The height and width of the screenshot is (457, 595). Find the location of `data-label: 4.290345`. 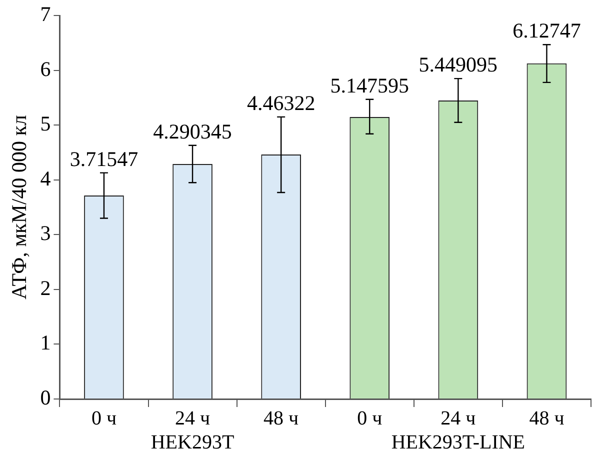

data-label: 4.290345 is located at coordinates (192, 131).